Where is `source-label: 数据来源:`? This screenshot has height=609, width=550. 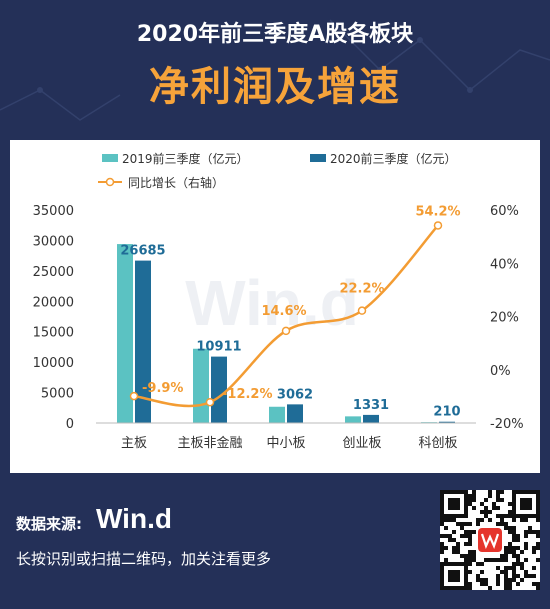 source-label: 数据来源: is located at coordinates (49, 524).